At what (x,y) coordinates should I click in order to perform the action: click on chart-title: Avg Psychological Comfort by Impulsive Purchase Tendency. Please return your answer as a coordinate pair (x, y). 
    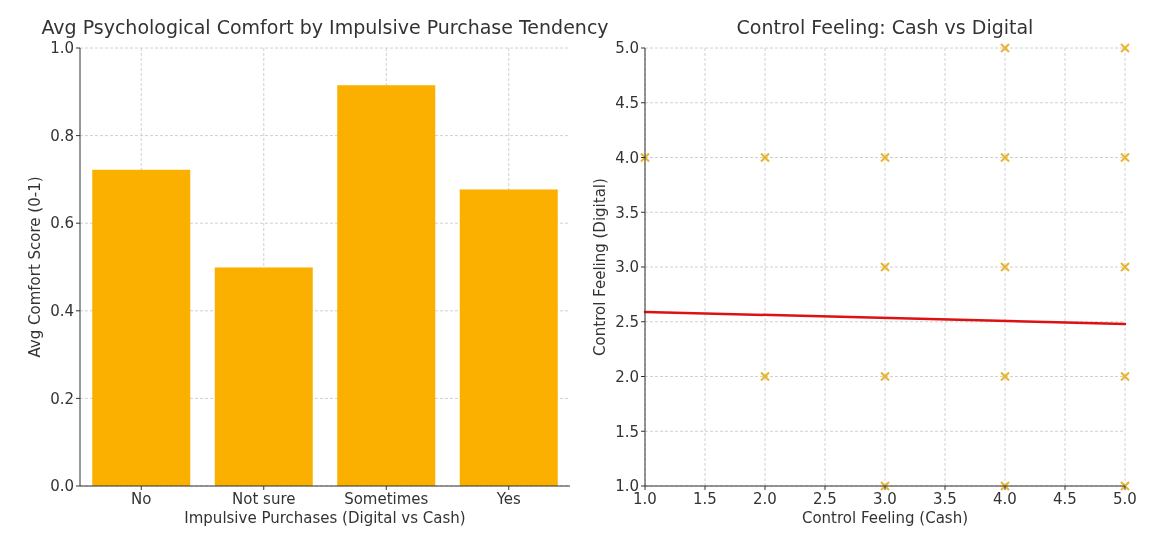
    Looking at the image, I should click on (325, 27).